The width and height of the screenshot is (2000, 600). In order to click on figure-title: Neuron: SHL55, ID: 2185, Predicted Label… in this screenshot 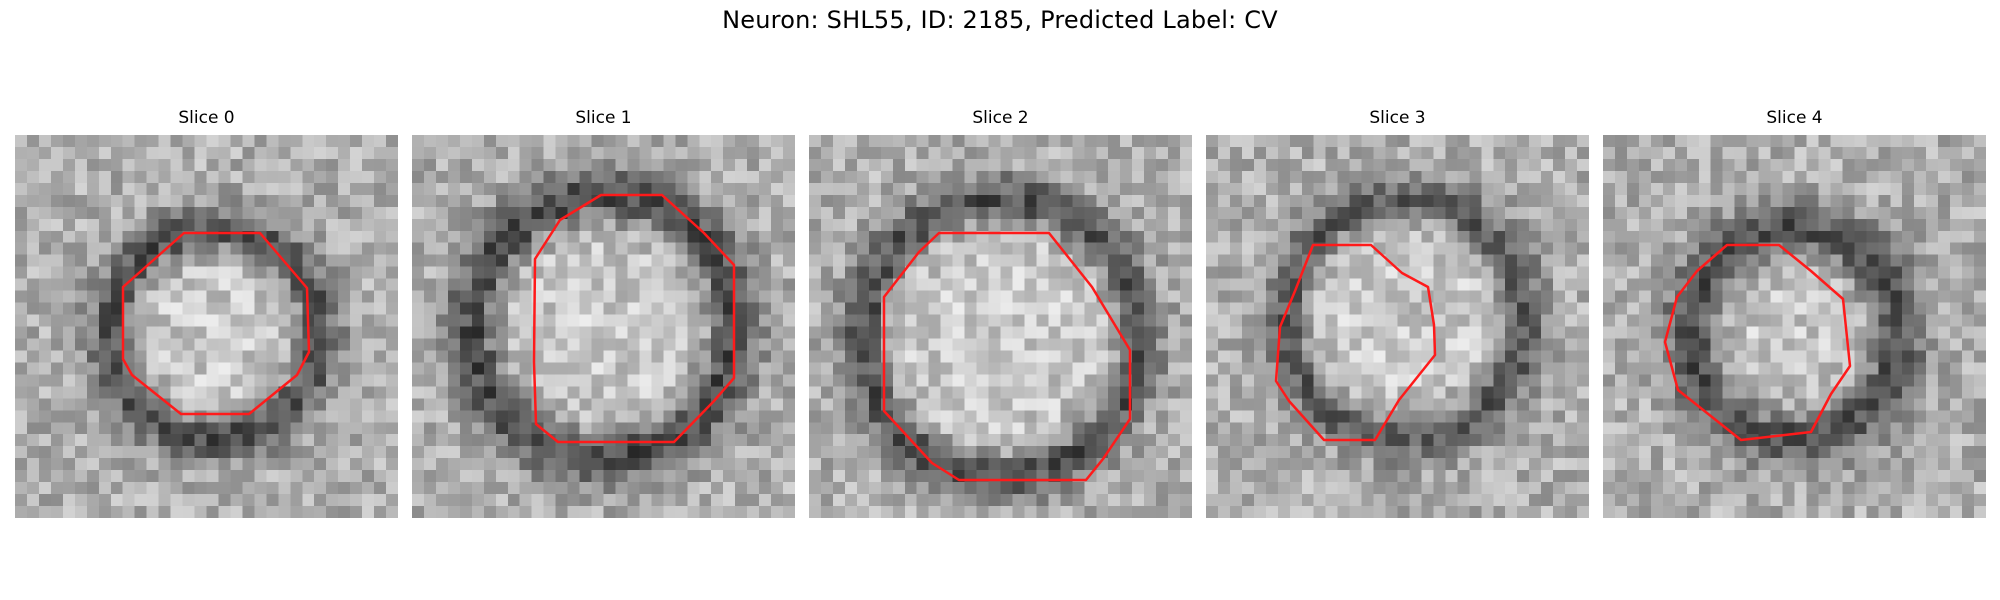, I will do `click(1000, 20)`.